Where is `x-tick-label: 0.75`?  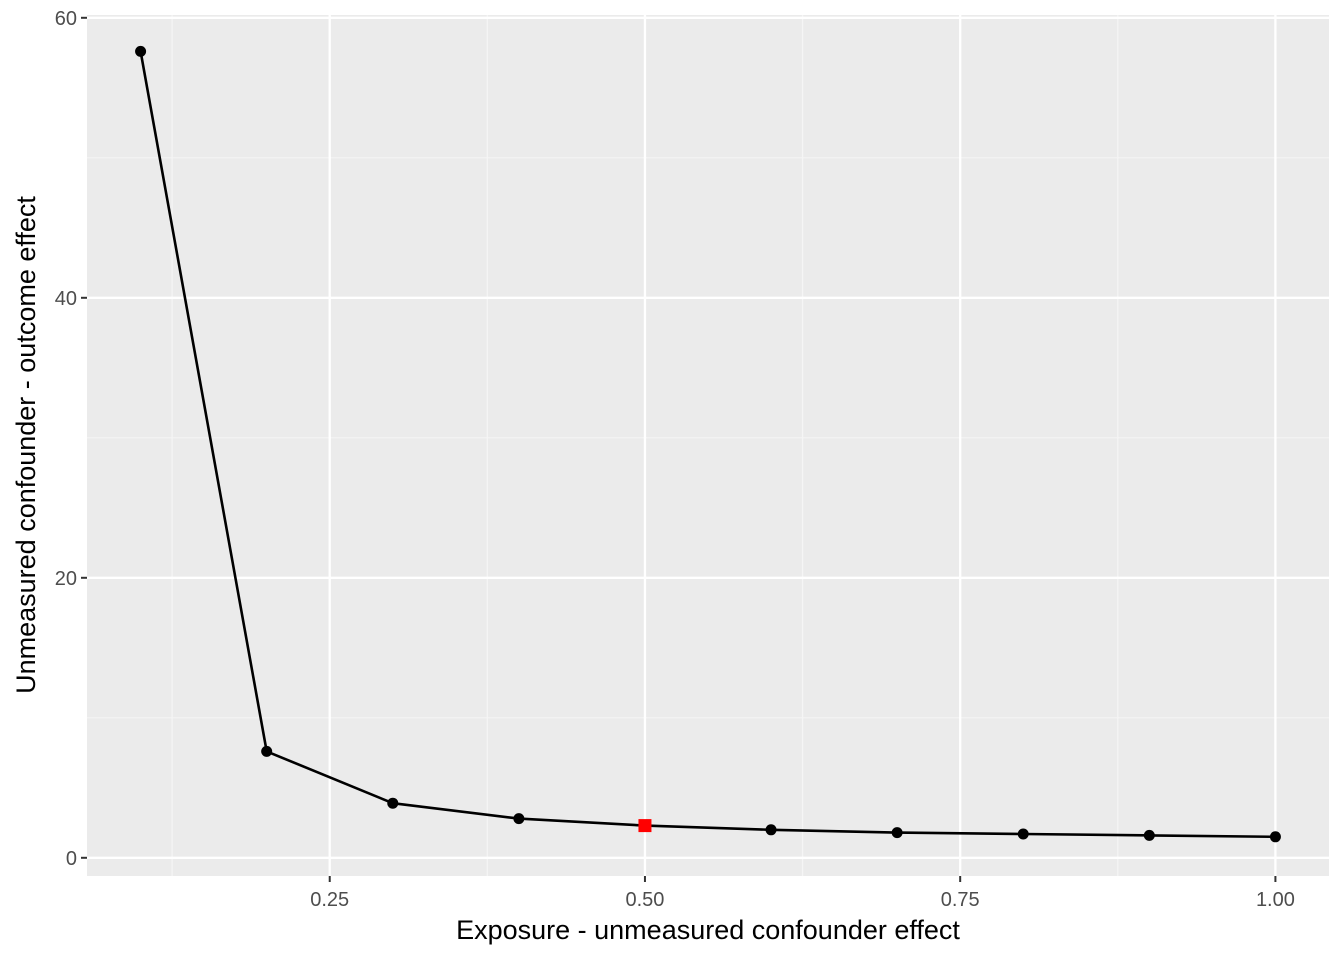 x-tick-label: 0.75 is located at coordinates (960, 900).